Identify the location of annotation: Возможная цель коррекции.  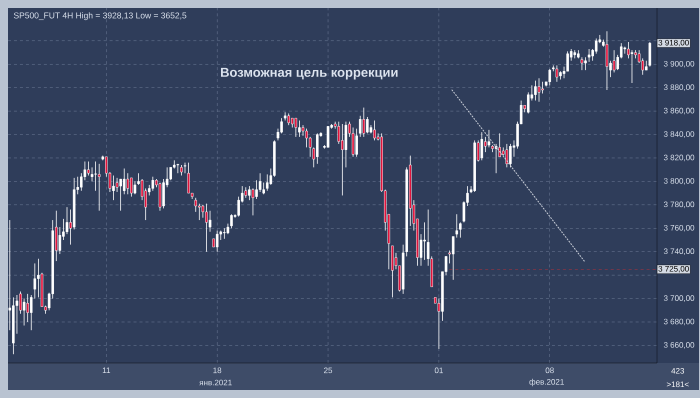
(309, 74).